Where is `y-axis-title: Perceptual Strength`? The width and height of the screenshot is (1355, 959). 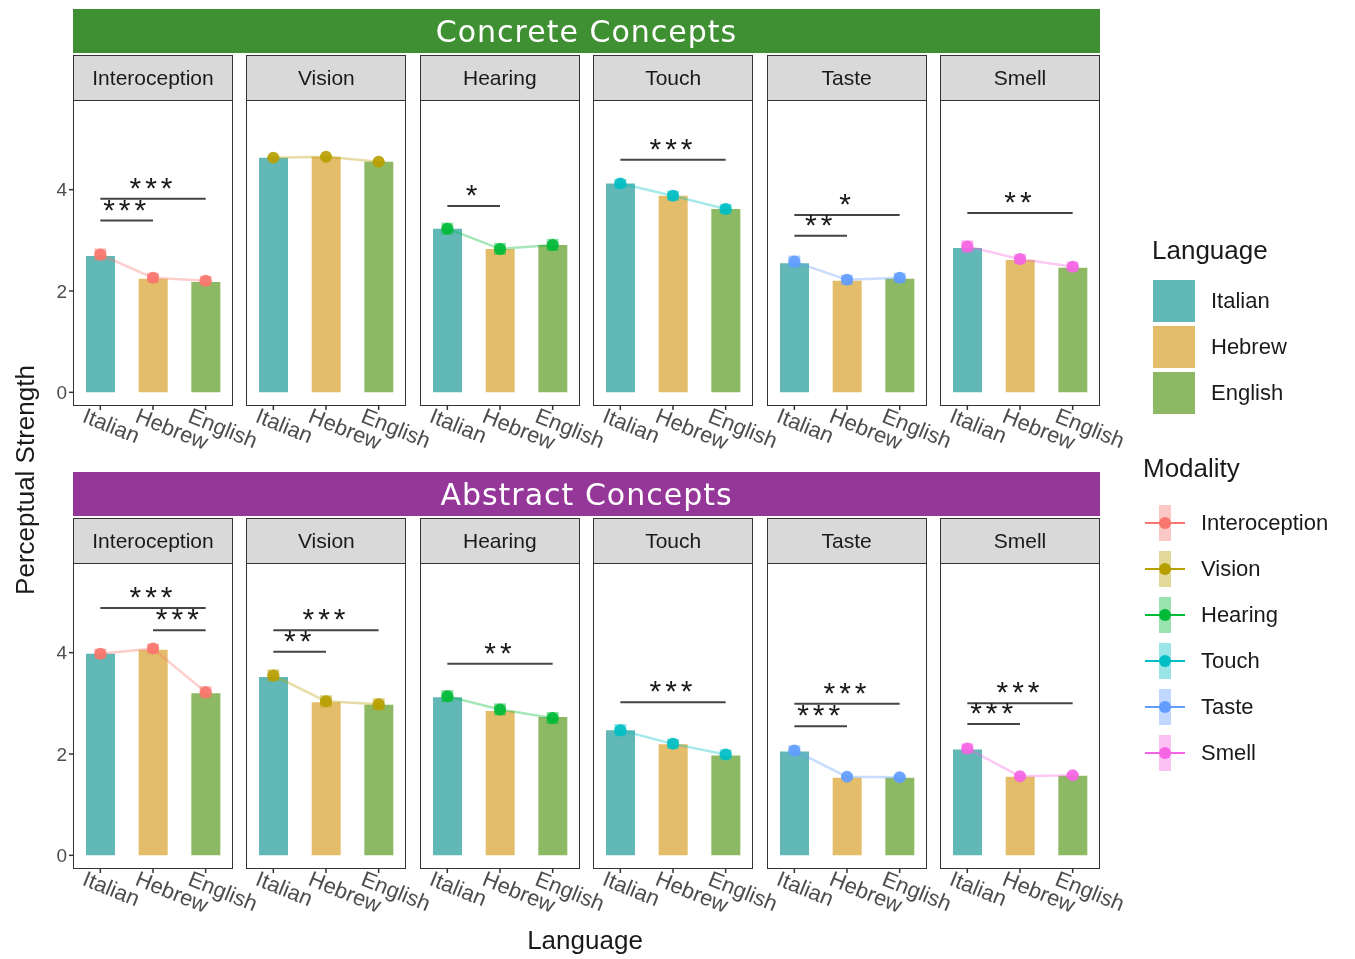 y-axis-title: Perceptual Strength is located at coordinates (25, 480).